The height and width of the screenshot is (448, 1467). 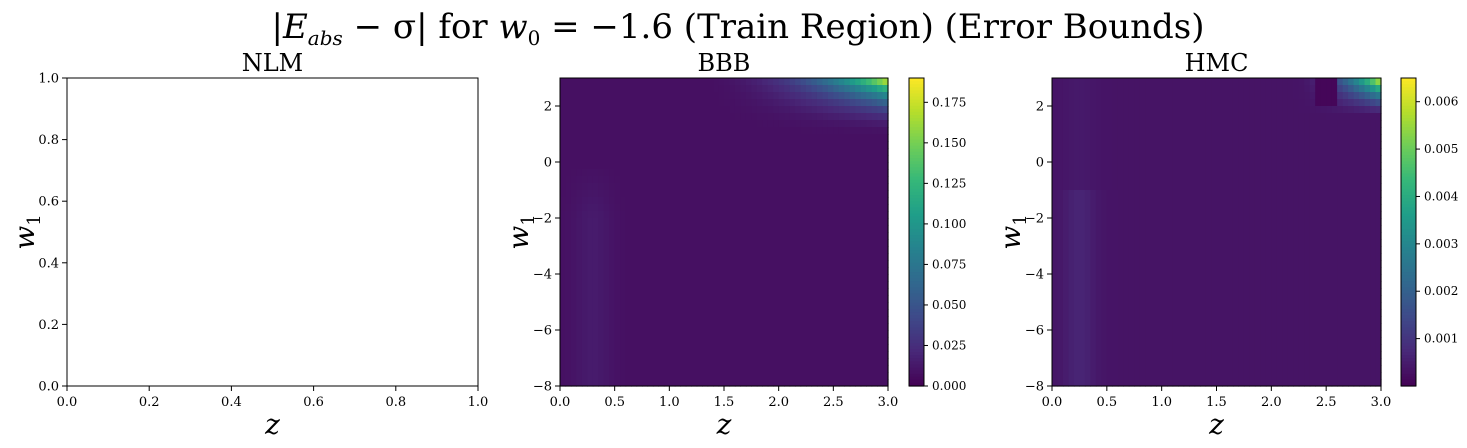 What do you see at coordinates (916, 116) in the screenshot?
I see `colorbar-step` at bounding box center [916, 116].